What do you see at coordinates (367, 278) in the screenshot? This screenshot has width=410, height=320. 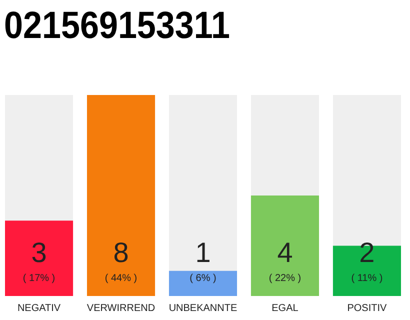 I see `annotation: ( 11% )` at bounding box center [367, 278].